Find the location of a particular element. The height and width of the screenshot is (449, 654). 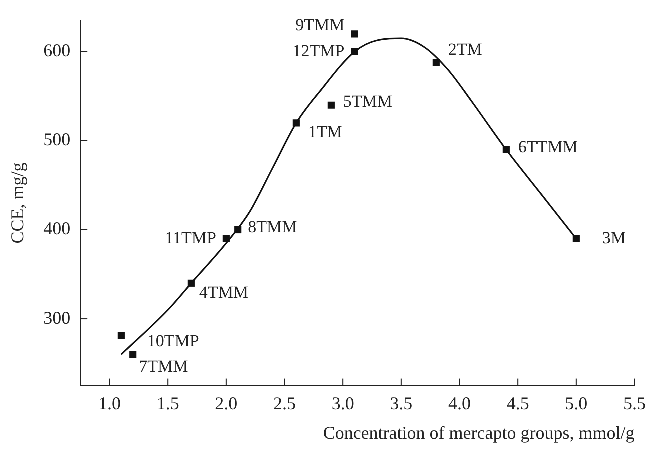

annotation: 1TM is located at coordinates (325, 132).